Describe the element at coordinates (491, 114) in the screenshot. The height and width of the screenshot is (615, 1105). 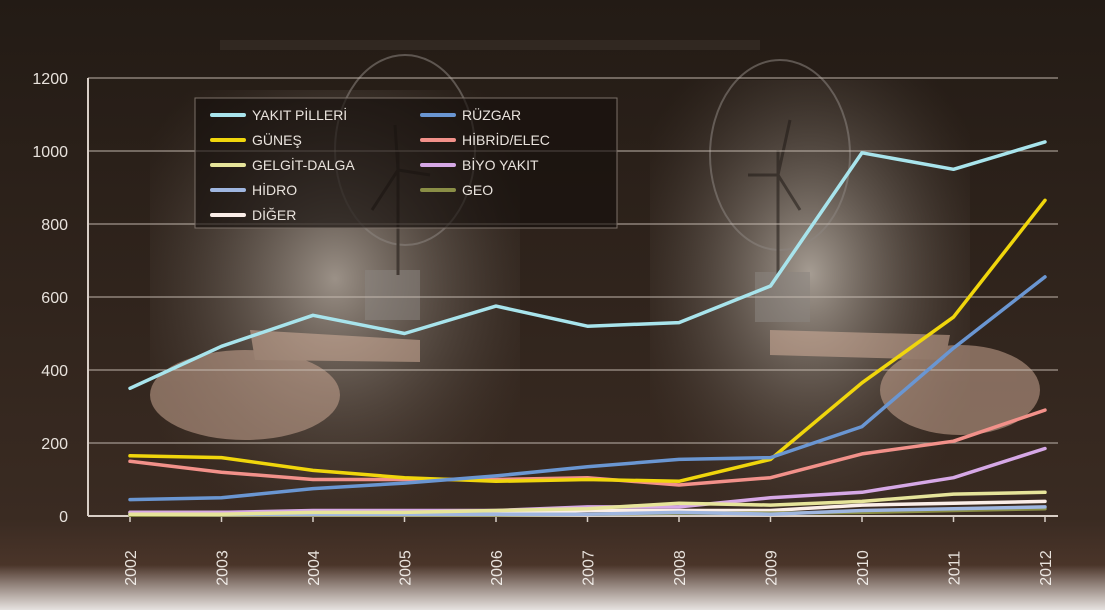
I see `legend-label-1: RÜZGAR` at that location.